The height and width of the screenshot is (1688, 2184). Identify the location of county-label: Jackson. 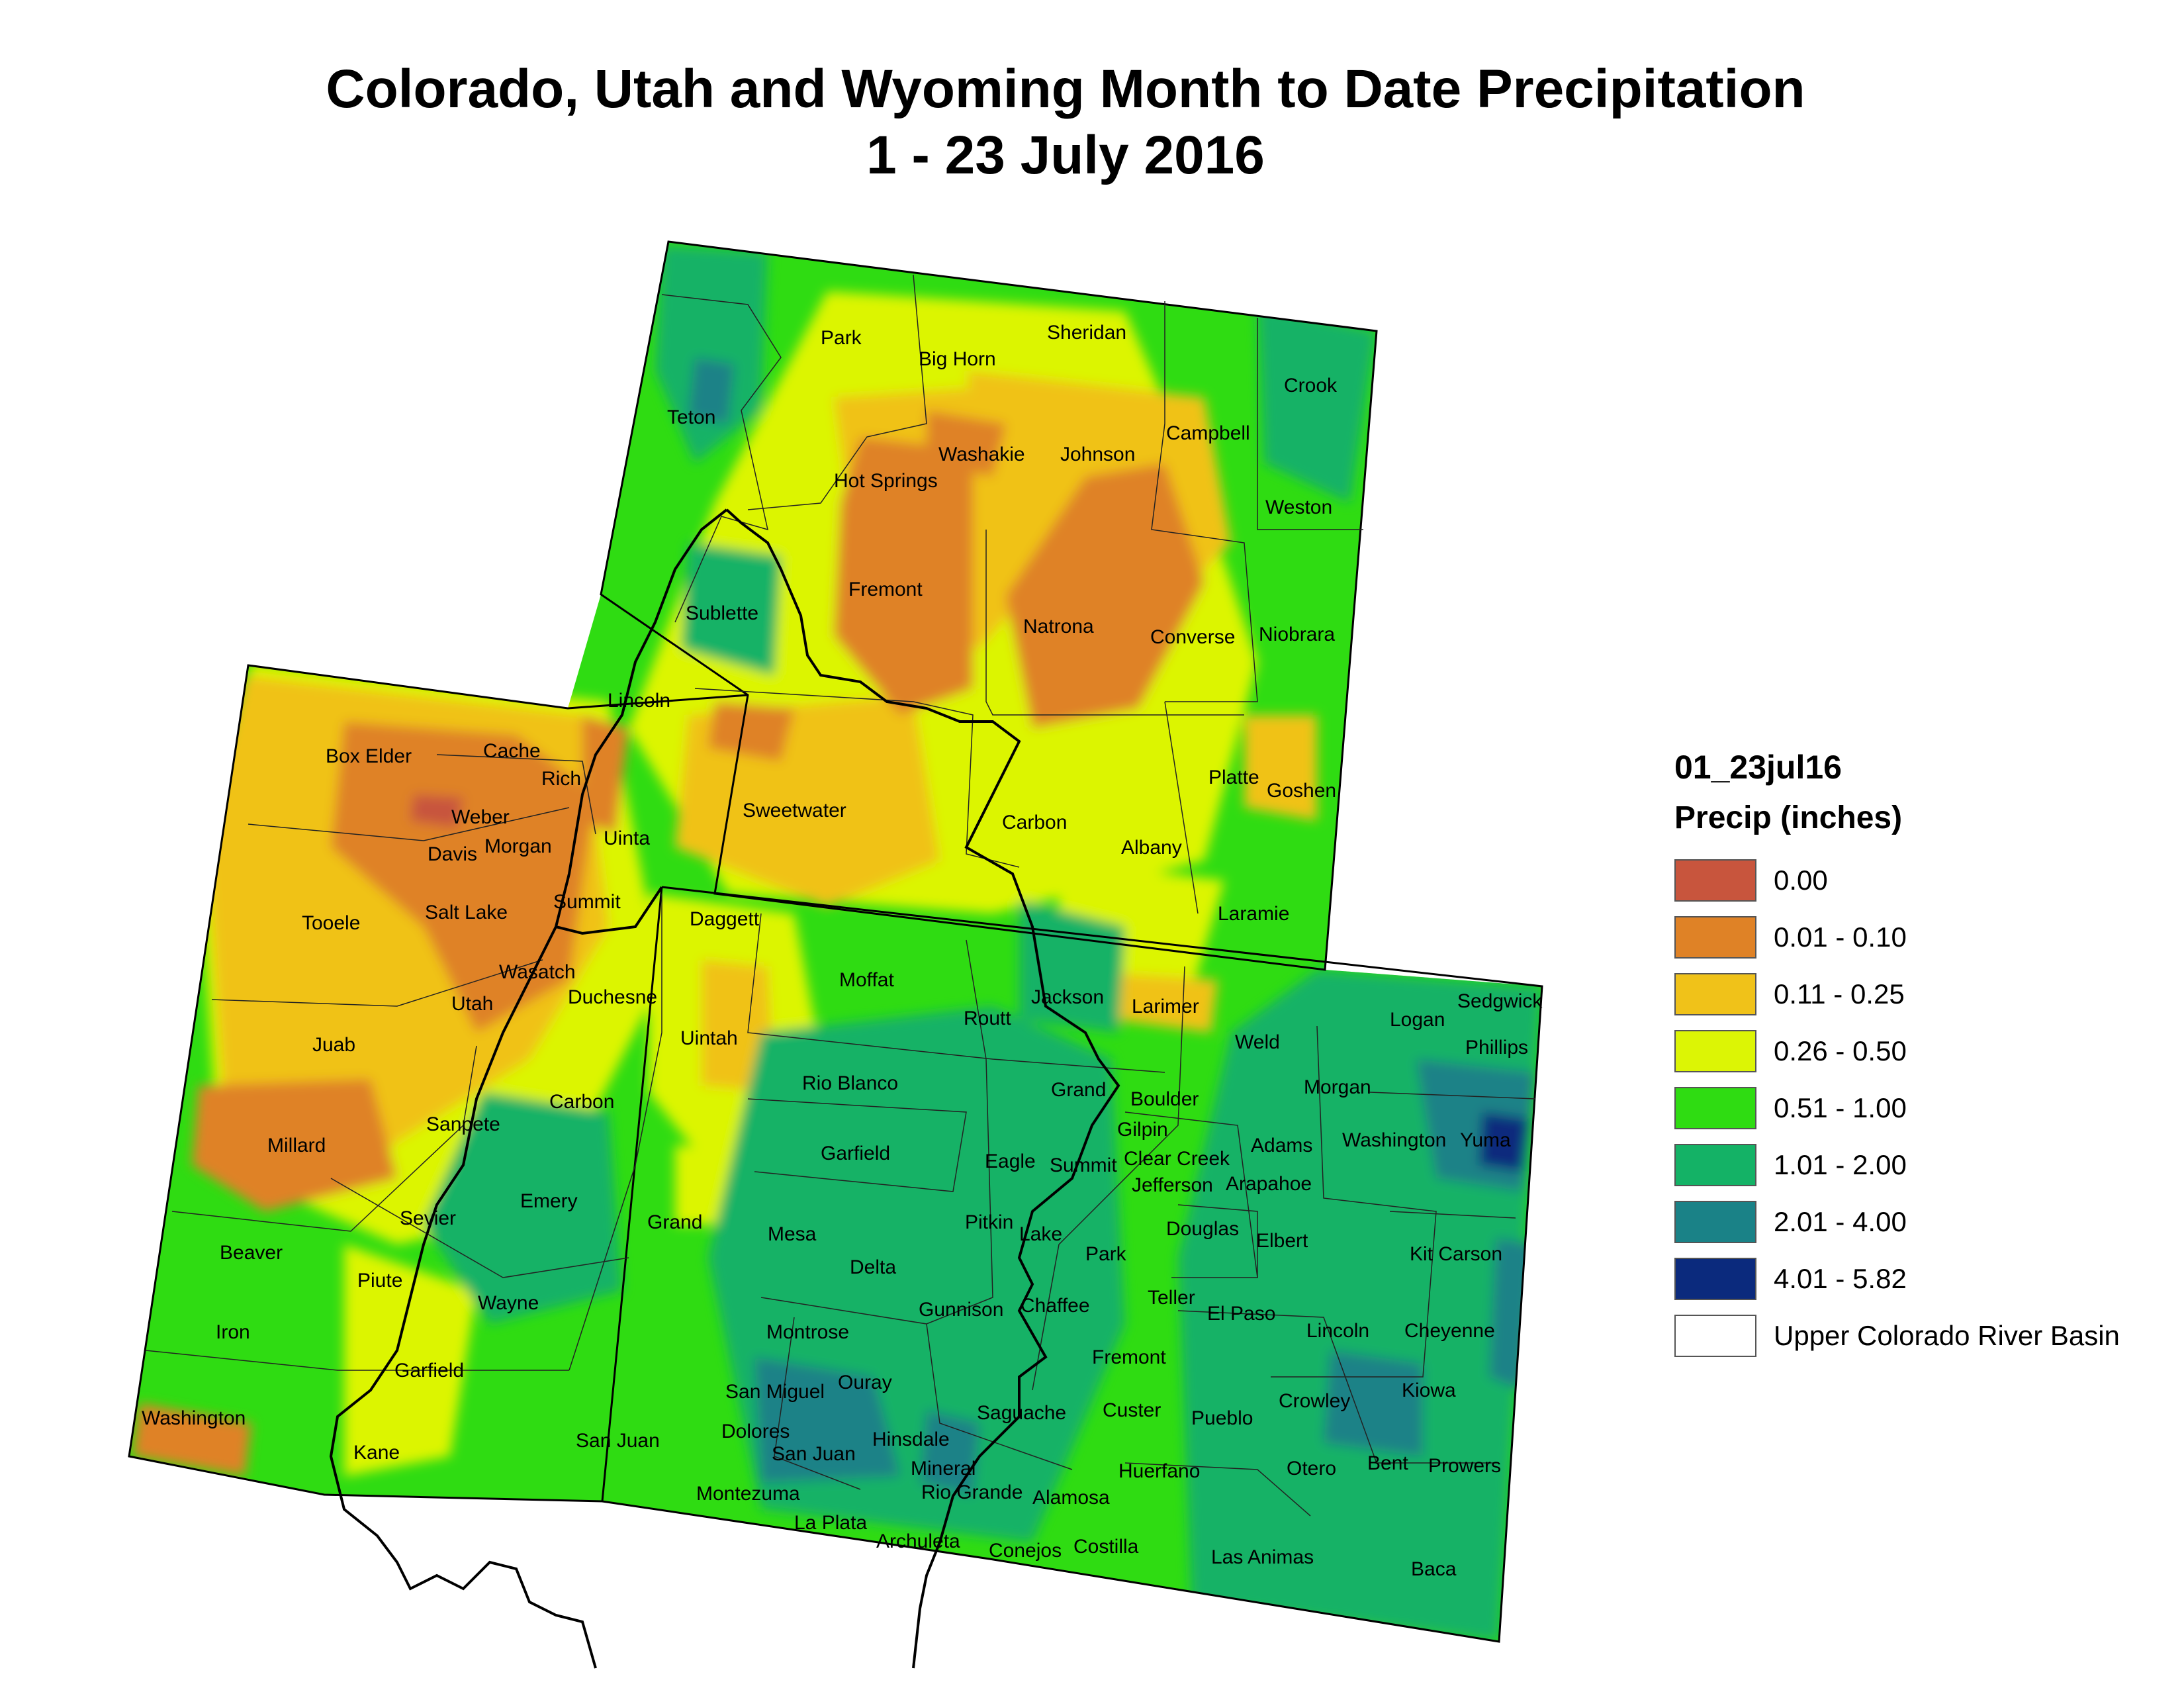
(1067, 997).